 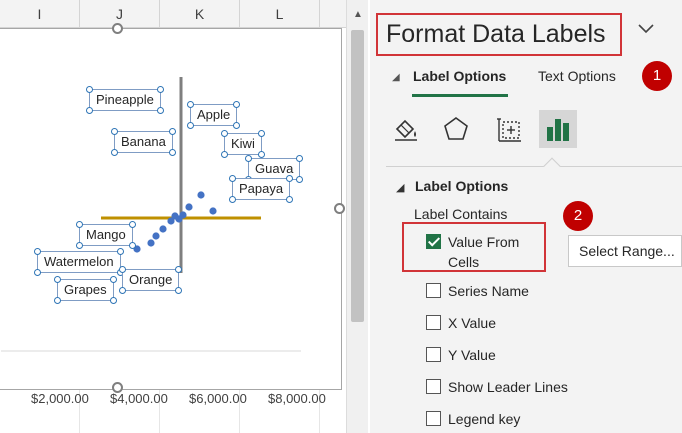 What do you see at coordinates (499, 34) in the screenshot?
I see `pane-title: Format Data Labels` at bounding box center [499, 34].